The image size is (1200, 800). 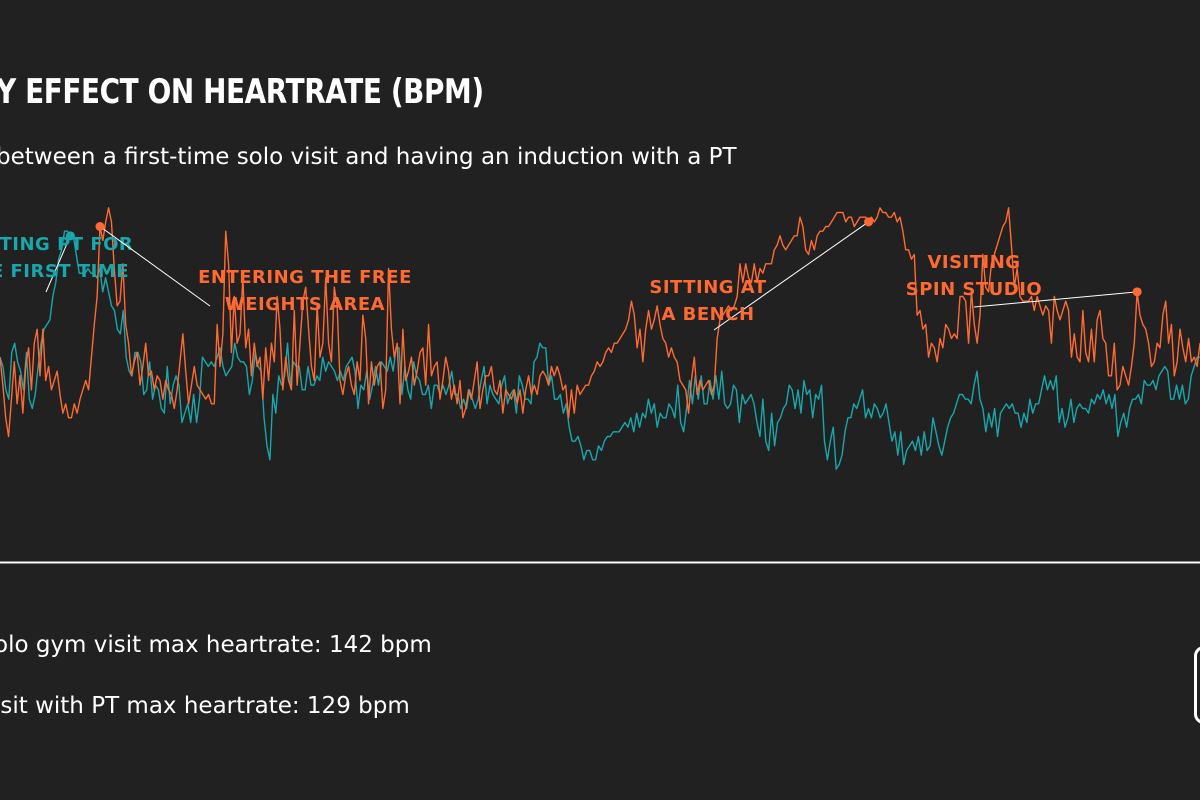 What do you see at coordinates (973, 262) in the screenshot?
I see `annotation-label-line: VISITING` at bounding box center [973, 262].